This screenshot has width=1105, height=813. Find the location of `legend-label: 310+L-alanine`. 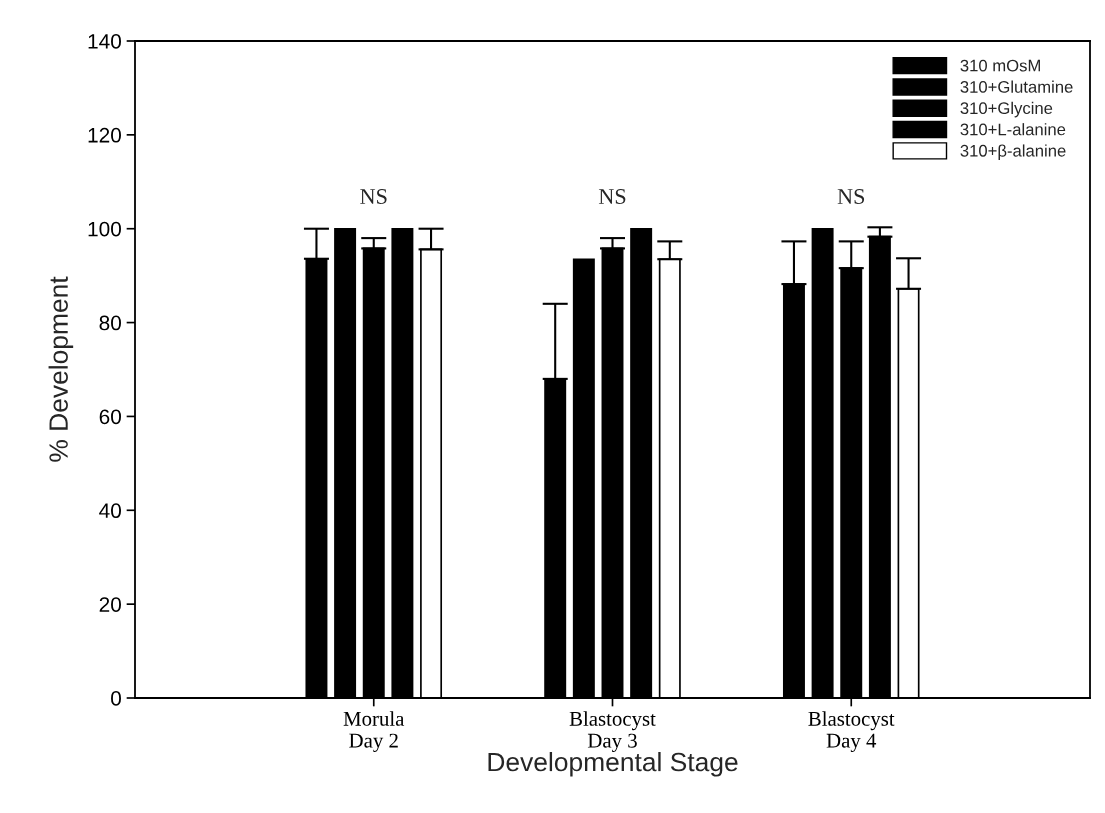

legend-label: 310+L-alanine is located at coordinates (1013, 129).